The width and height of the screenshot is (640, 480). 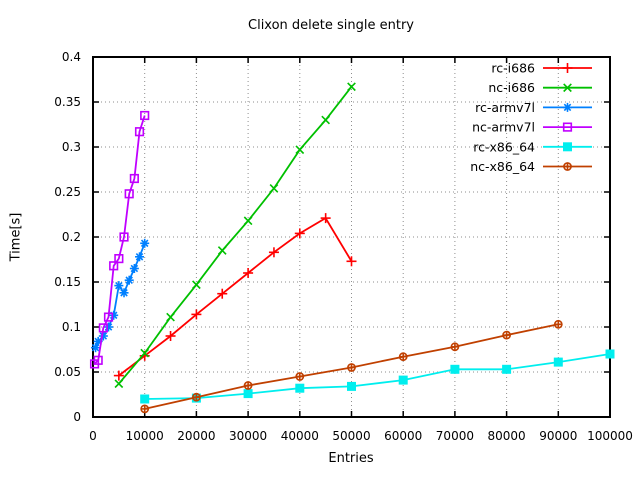 What do you see at coordinates (67, 102) in the screenshot?
I see `y-tick-label: 0.35` at bounding box center [67, 102].